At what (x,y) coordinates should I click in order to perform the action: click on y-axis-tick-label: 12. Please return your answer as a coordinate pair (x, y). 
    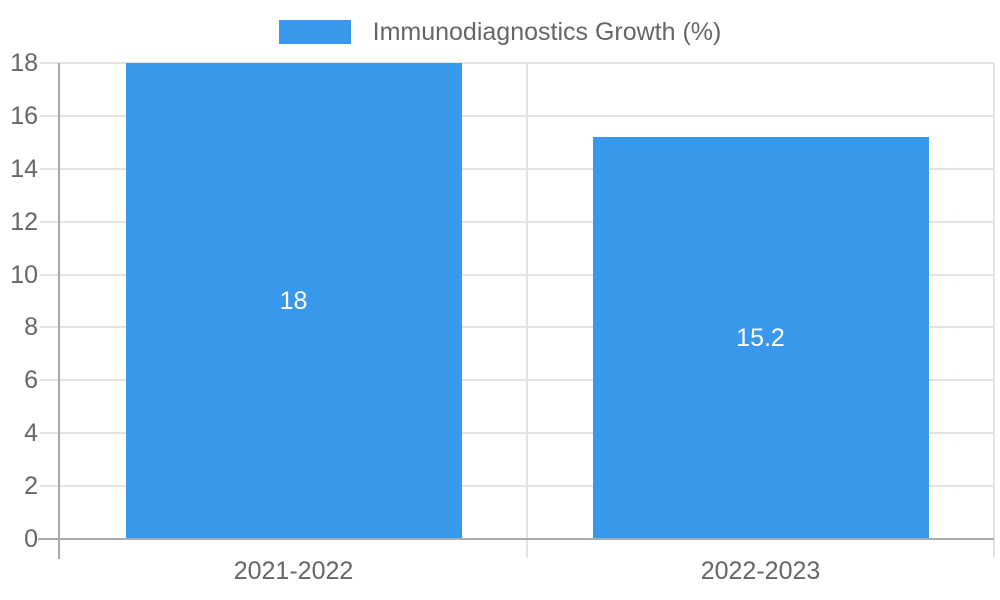
    Looking at the image, I should click on (24, 221).